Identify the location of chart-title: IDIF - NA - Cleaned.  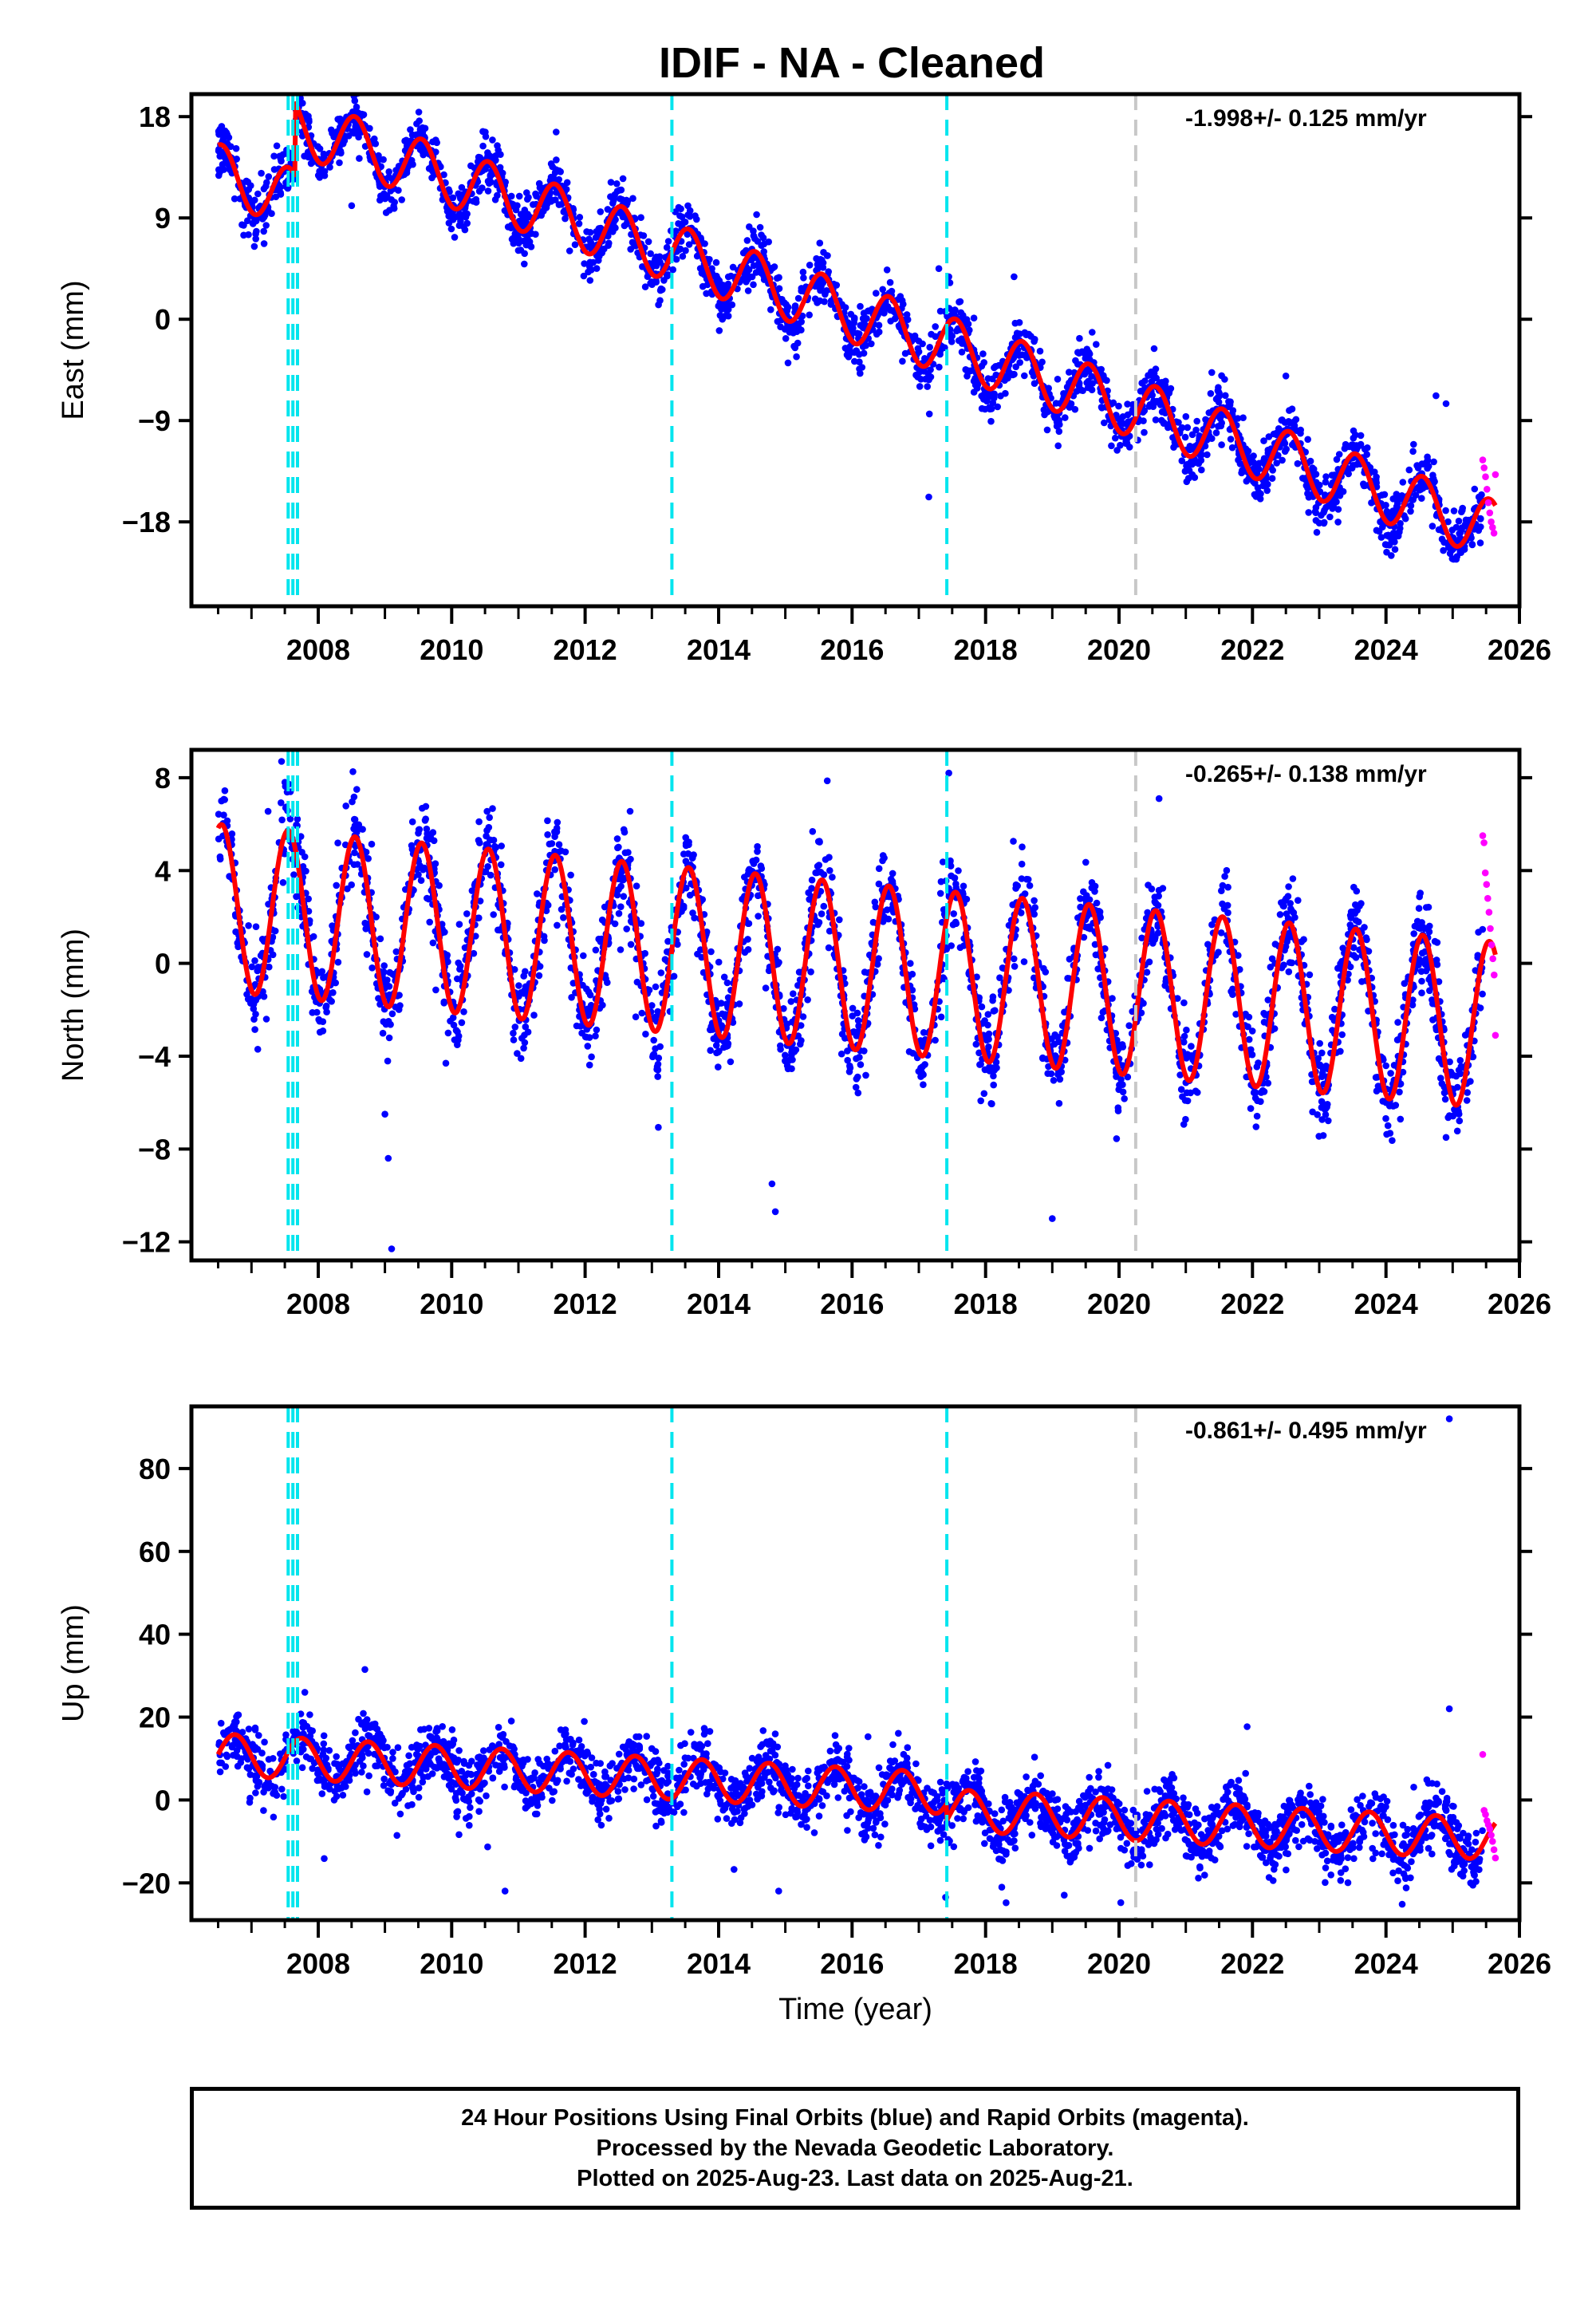
(852, 63).